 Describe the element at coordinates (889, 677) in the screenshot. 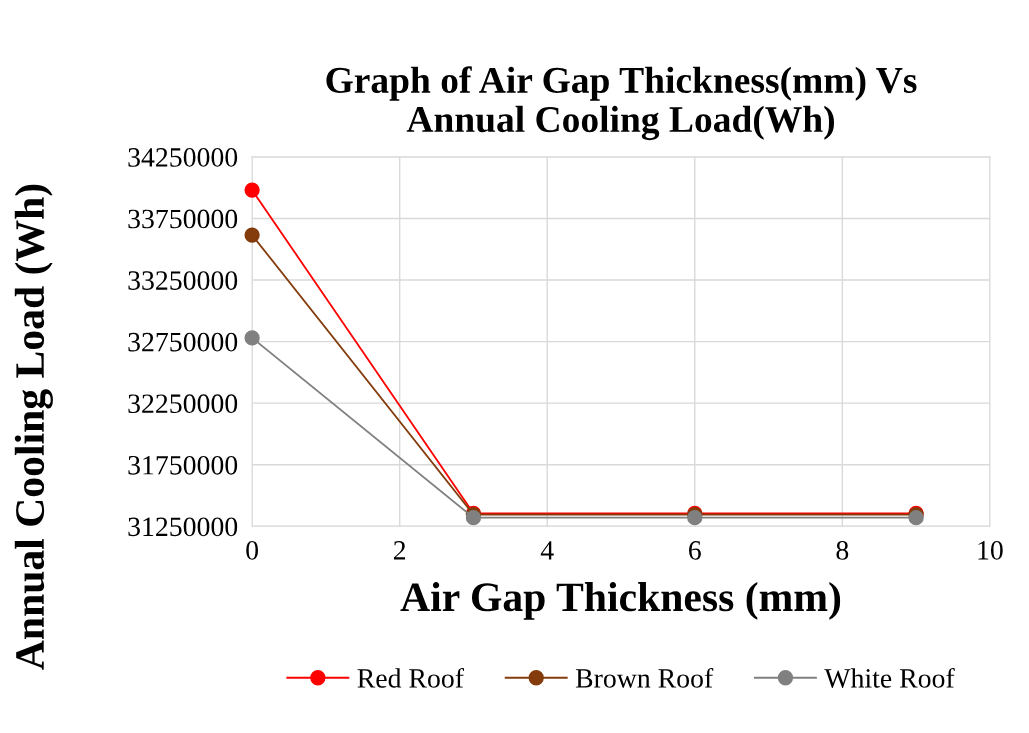

I see `legend-label: White Roof` at that location.